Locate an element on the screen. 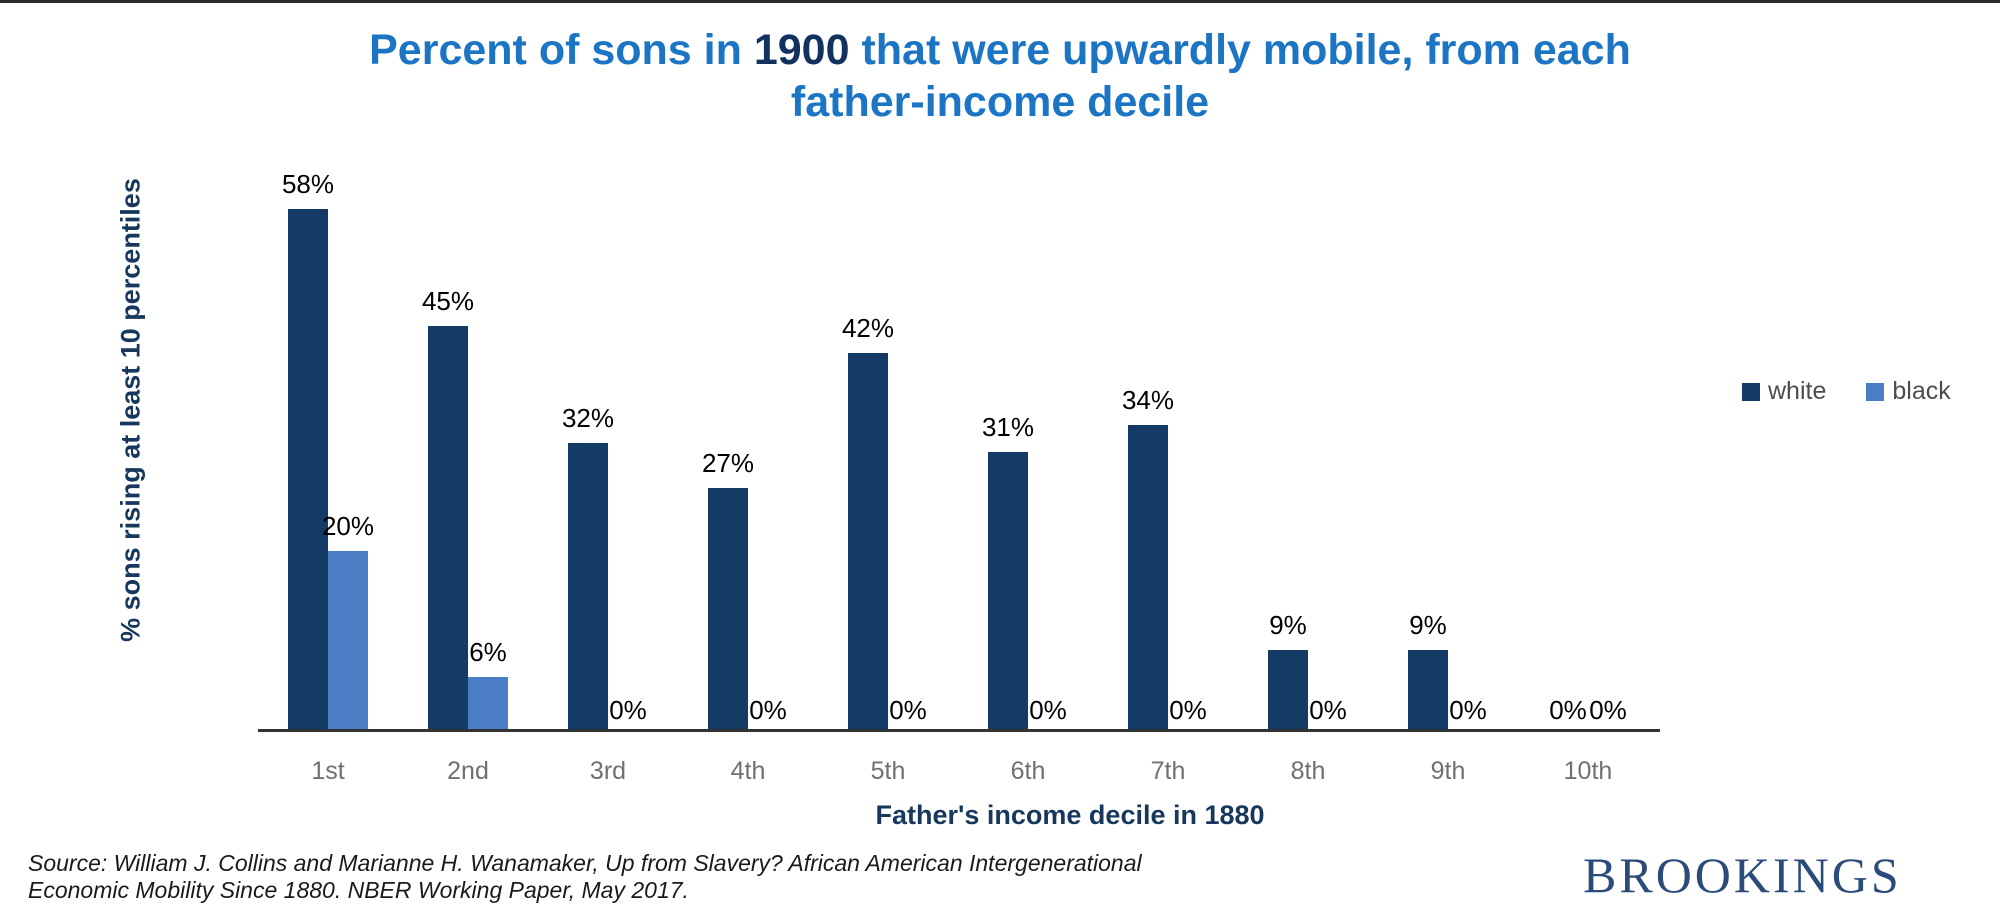 This screenshot has height=910, width=2000. x-tick-1st: 1st is located at coordinates (328, 771).